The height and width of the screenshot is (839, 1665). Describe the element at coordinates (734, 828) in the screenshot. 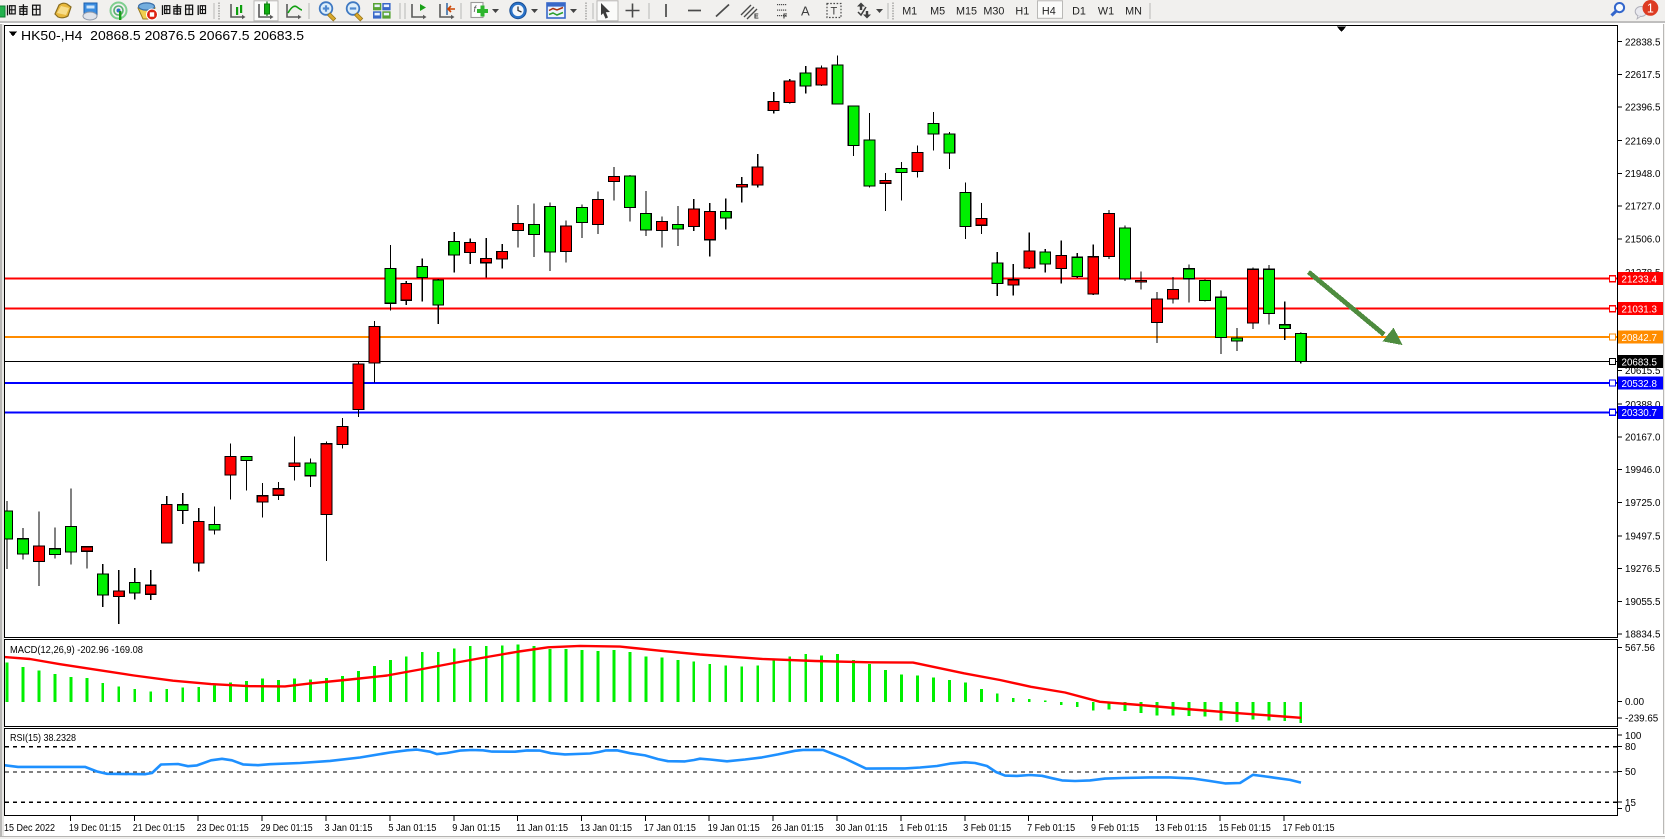

I see `svg-text: 19 Jan 01:15` at that location.